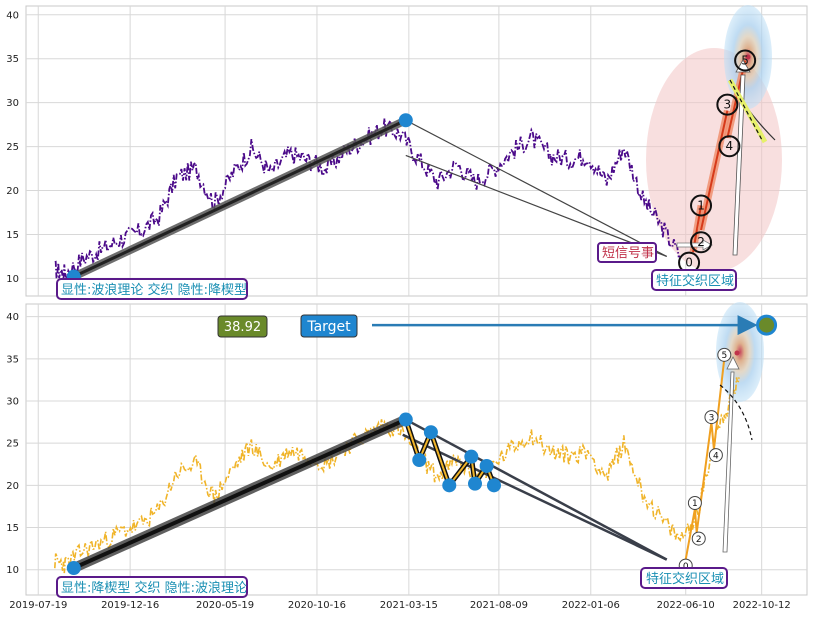 The image size is (813, 617). What do you see at coordinates (762, 605) in the screenshot?
I see `bottom-x-tick-label: 2022-10-12` at bounding box center [762, 605].